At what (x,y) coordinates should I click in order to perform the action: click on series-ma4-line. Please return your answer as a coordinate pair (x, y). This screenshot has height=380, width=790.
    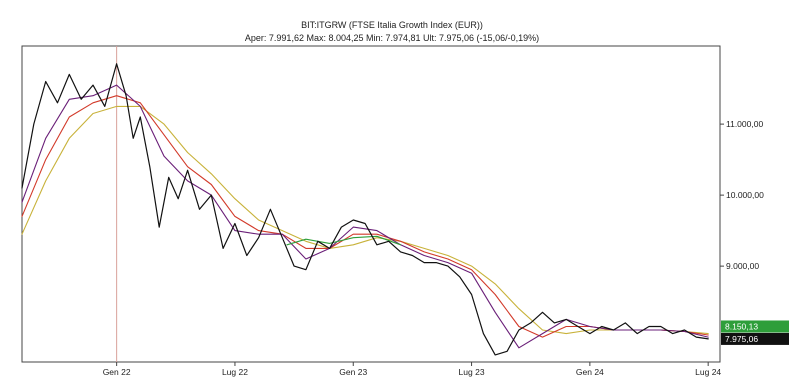
    Looking at the image, I should click on (344, 240).